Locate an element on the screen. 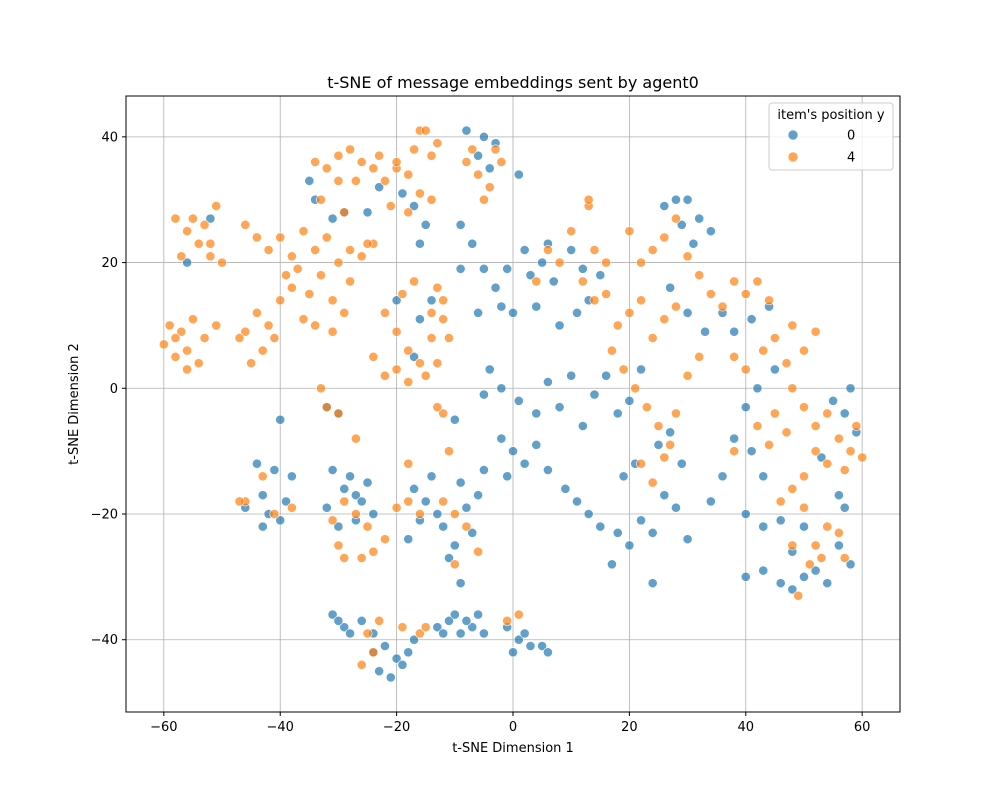 The height and width of the screenshot is (800, 1000). x-tick-label: 60 is located at coordinates (862, 727).